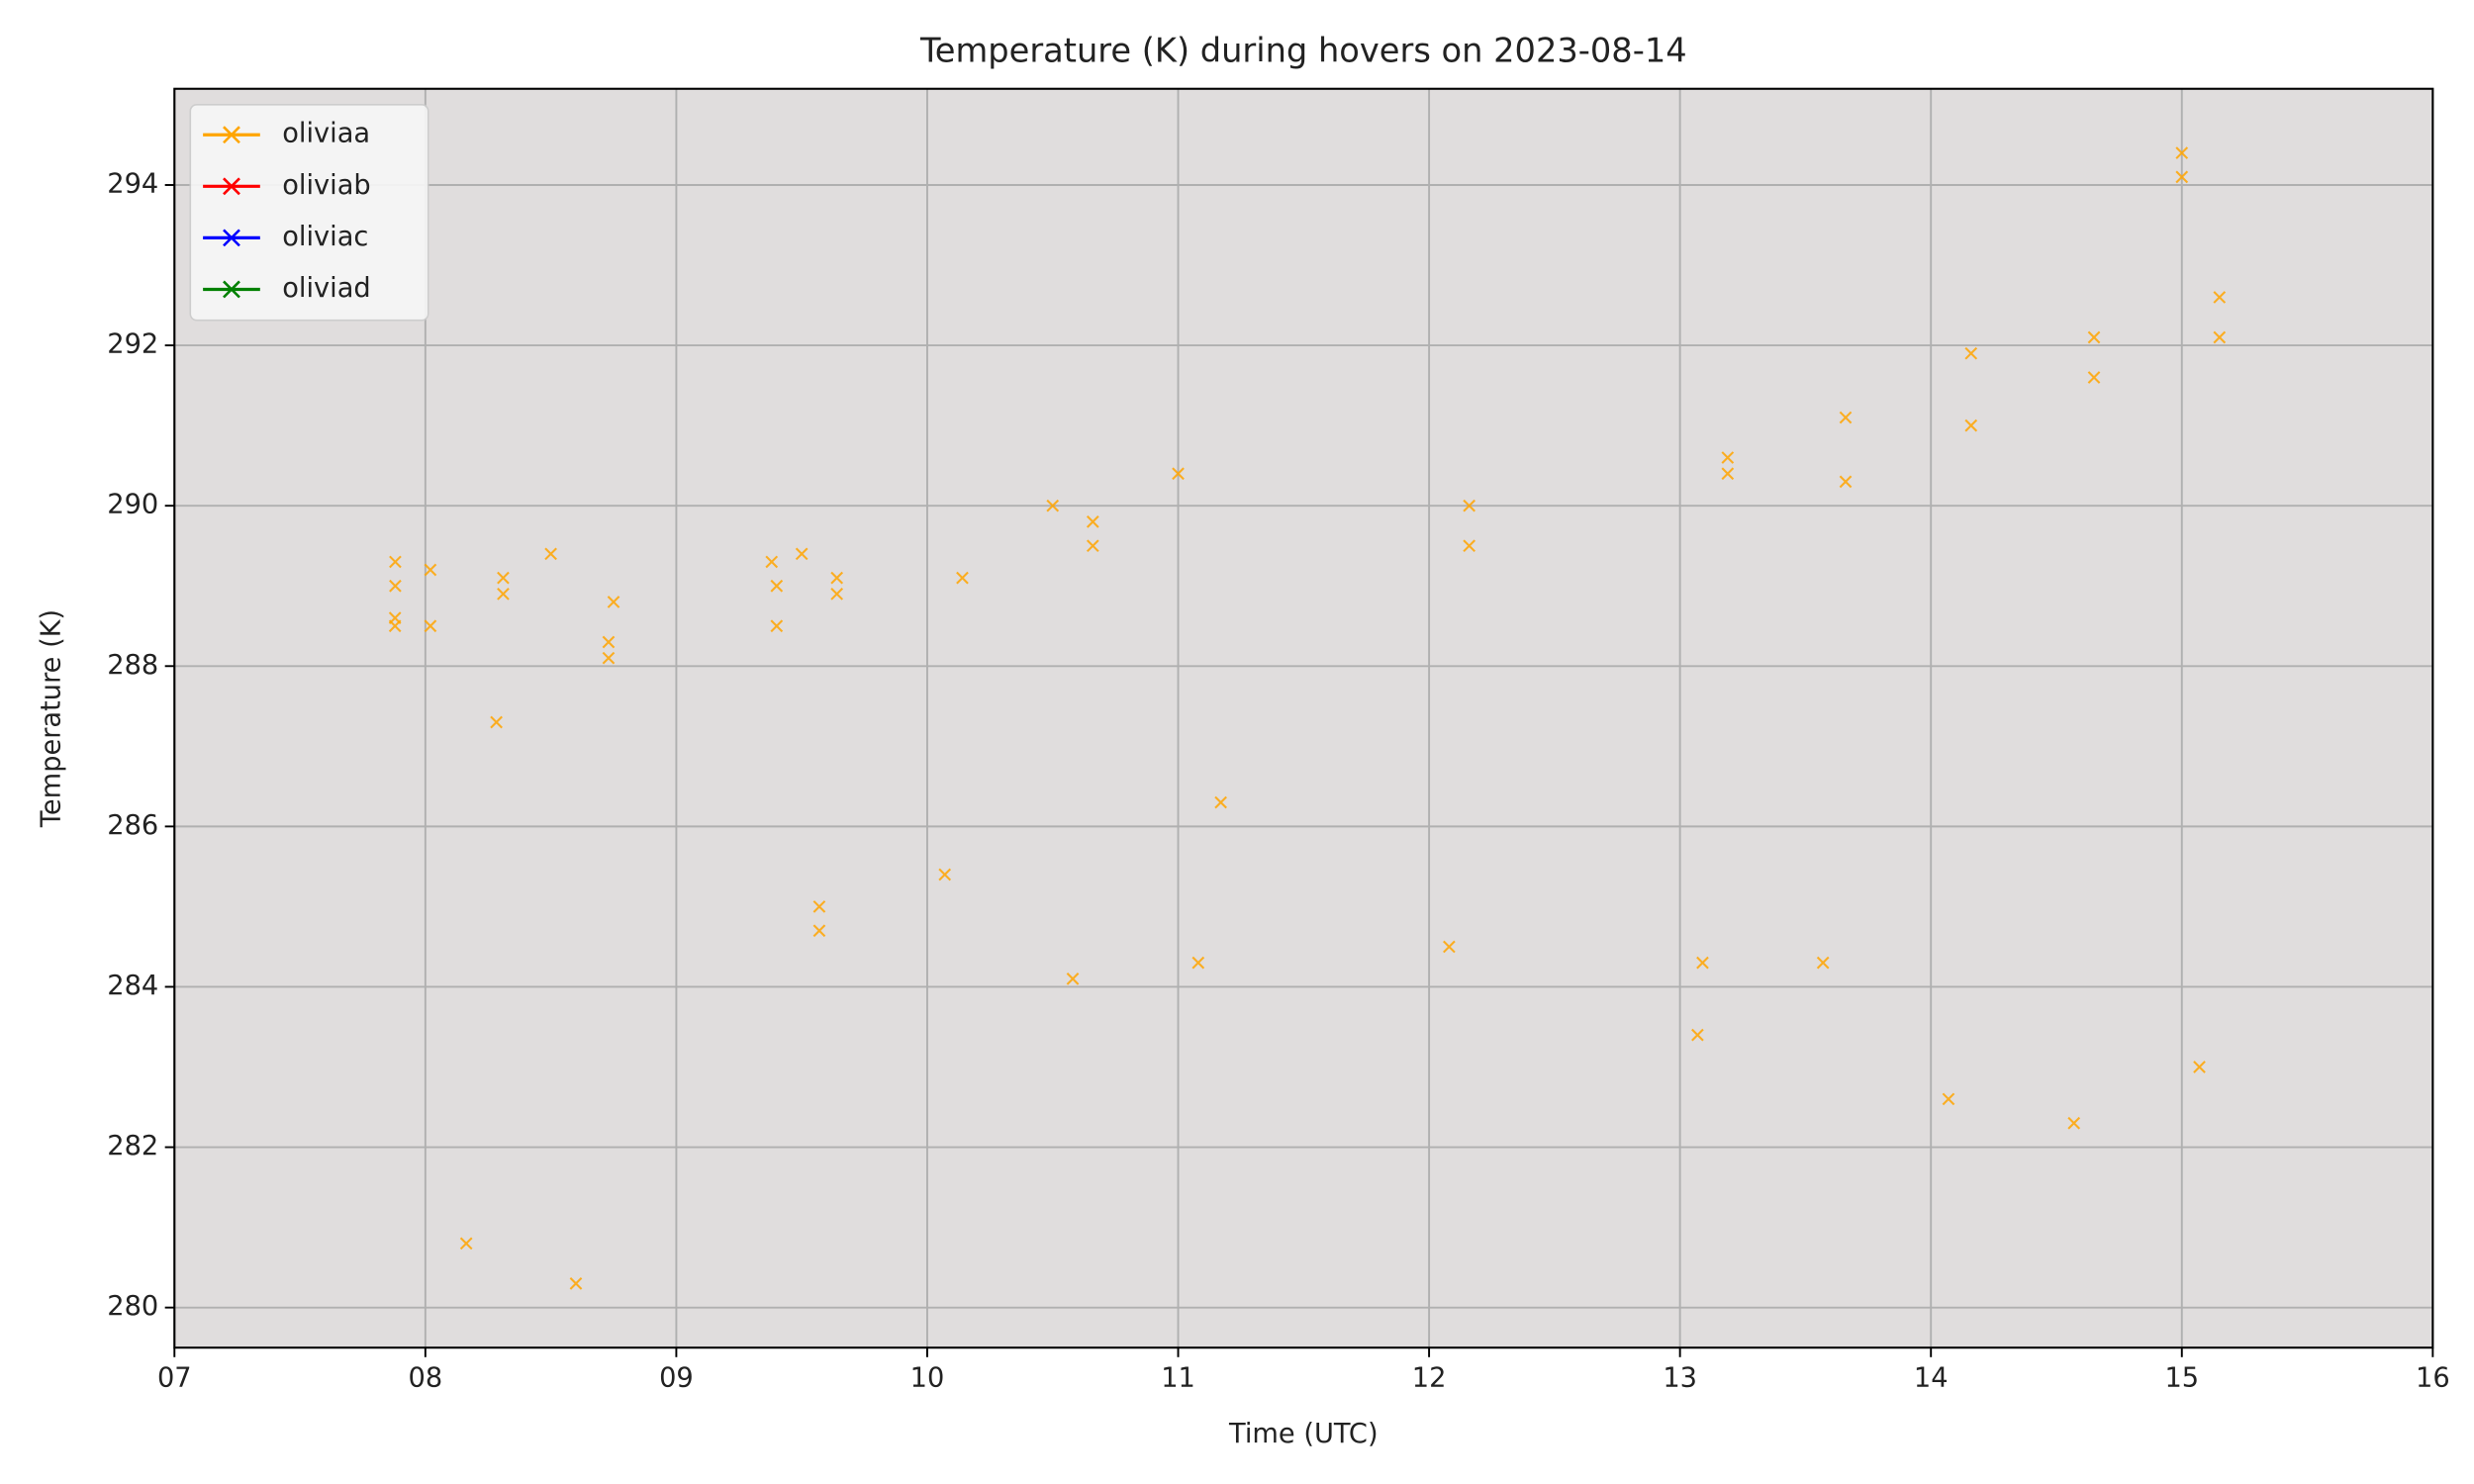  I want to click on y-tick-label: 284, so click(132, 986).